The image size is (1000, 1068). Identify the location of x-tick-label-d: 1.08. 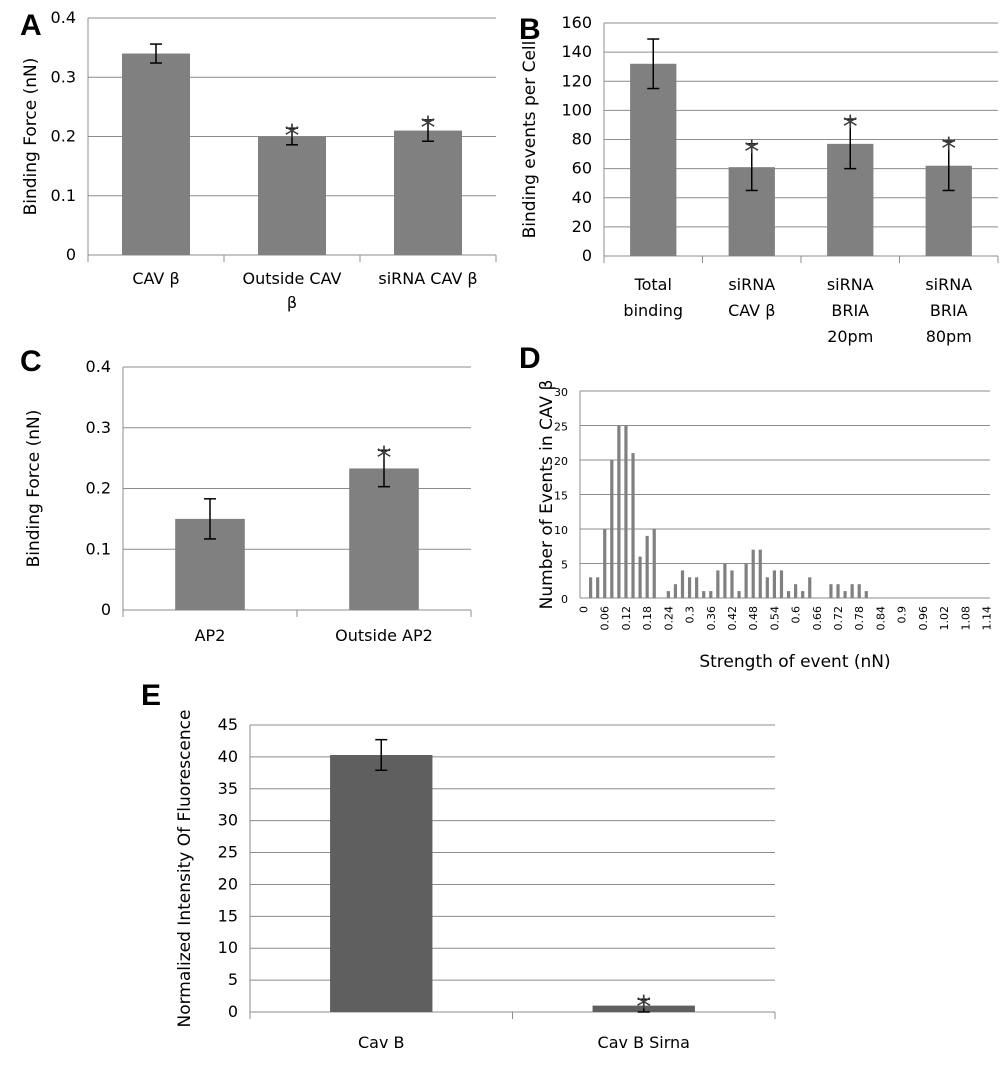
(965, 618).